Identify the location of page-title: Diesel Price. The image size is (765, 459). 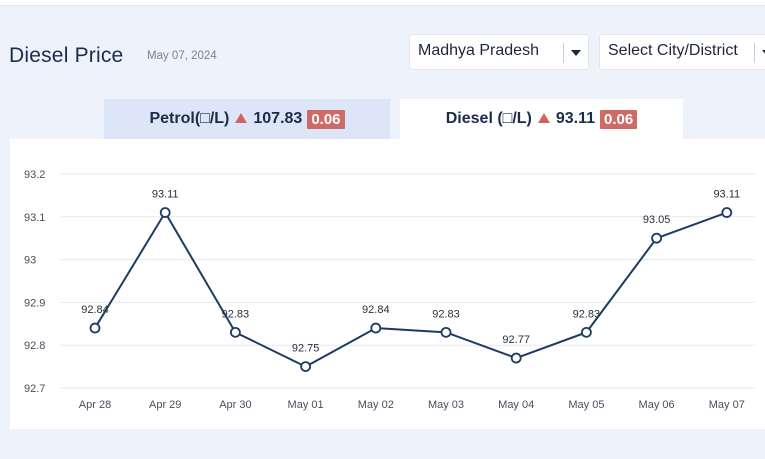
(66, 55).